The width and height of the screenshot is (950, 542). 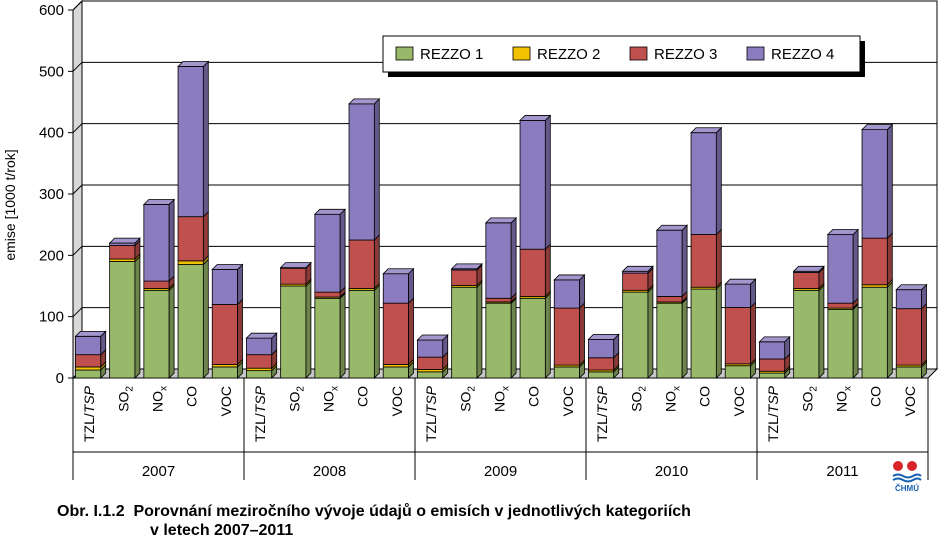 I want to click on chmu-logo: ČHMÚ, so click(x=907, y=477).